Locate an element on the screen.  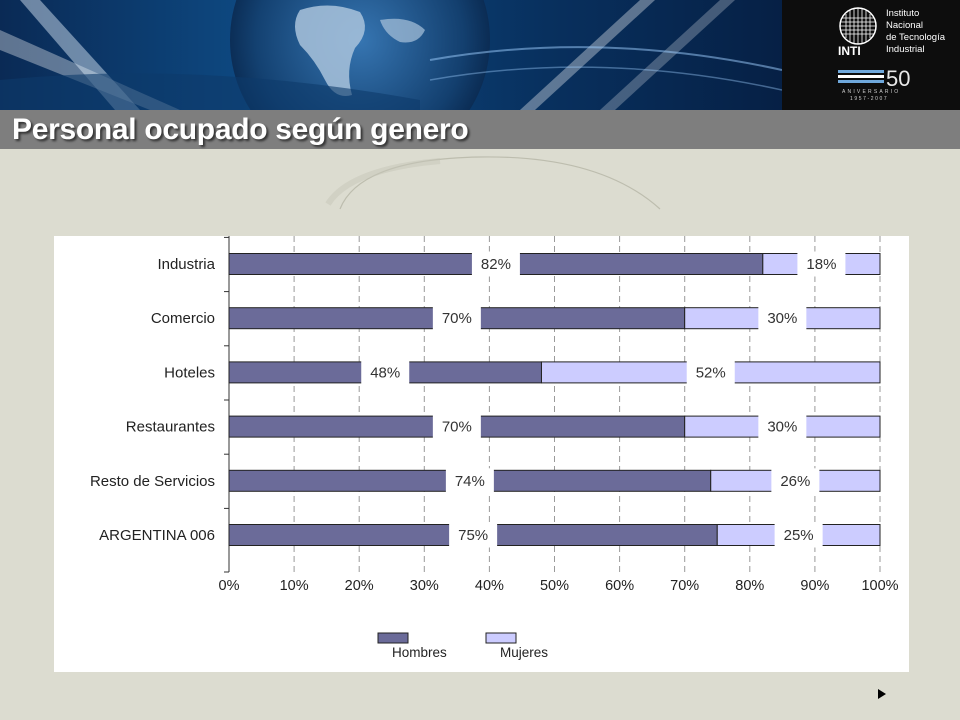
x-tick-label: 60% is located at coordinates (619, 586).